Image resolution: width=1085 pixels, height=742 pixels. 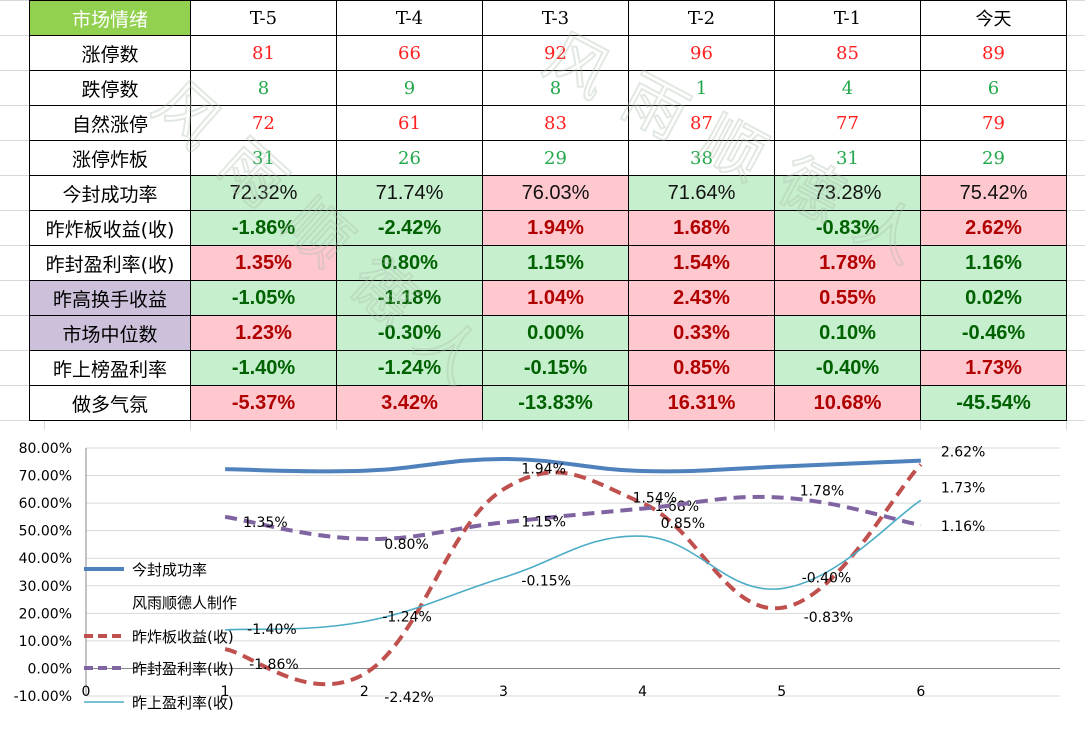 What do you see at coordinates (110, 123) in the screenshot?
I see `row-label-cell: 自然涨停` at bounding box center [110, 123].